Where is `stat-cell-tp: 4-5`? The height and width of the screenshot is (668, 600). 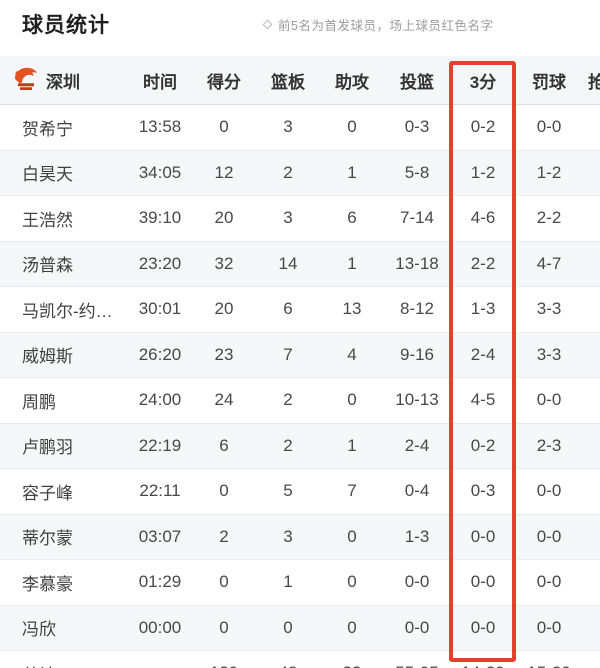 stat-cell-tp: 4-5 is located at coordinates (483, 400).